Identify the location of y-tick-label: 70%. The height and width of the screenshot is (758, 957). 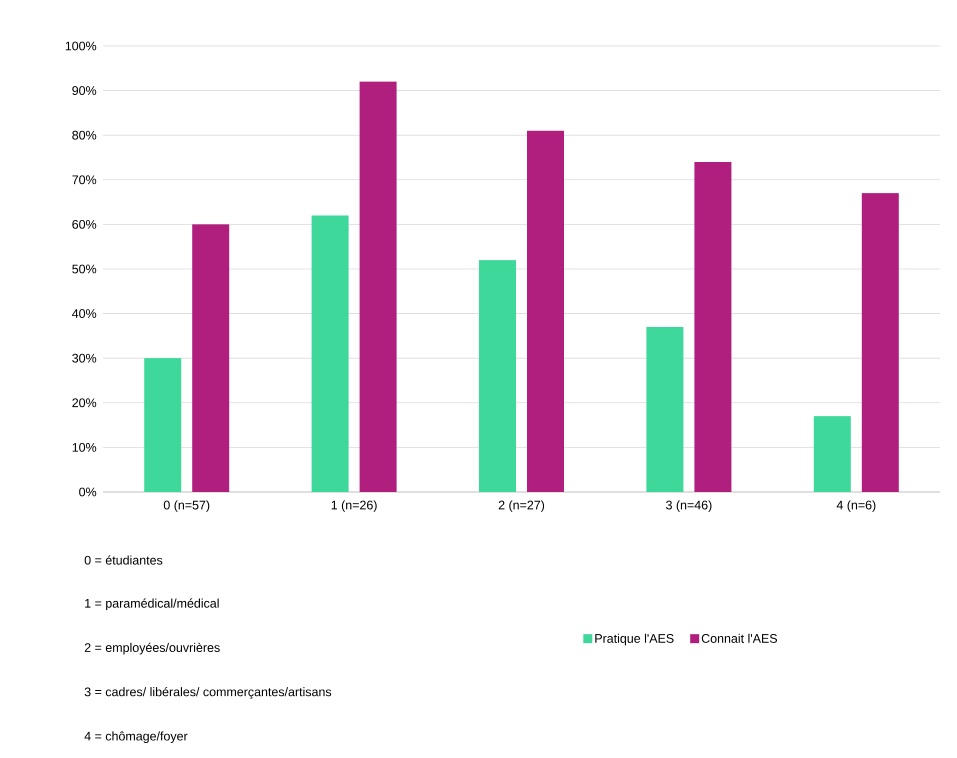
(84, 179).